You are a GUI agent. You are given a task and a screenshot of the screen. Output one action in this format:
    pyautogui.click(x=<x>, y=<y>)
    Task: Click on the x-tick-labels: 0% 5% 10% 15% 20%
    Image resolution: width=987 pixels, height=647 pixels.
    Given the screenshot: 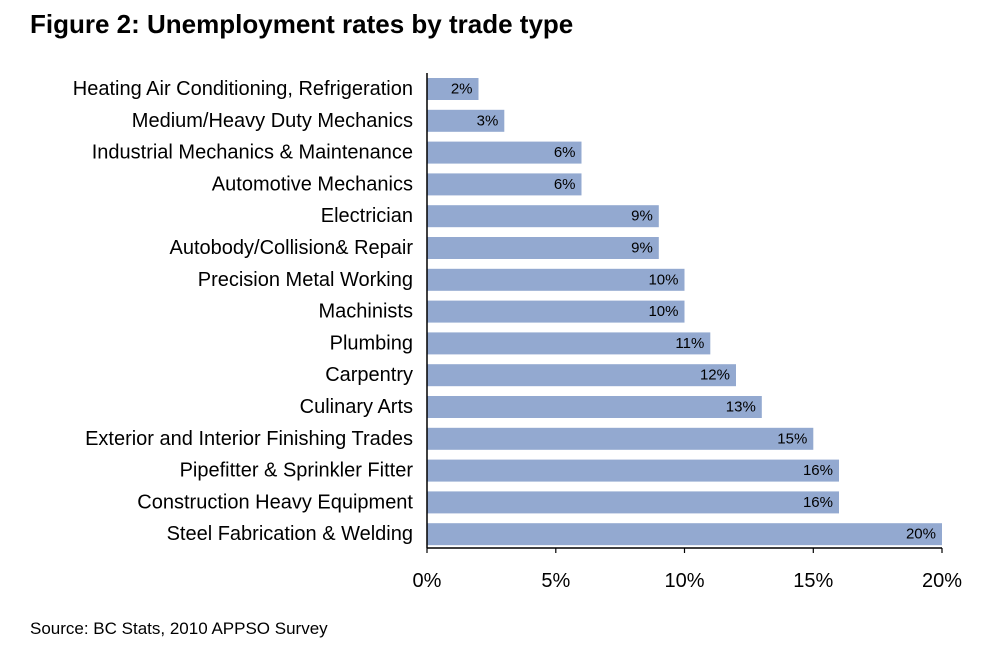 What is the action you would take?
    pyautogui.click(x=688, y=581)
    